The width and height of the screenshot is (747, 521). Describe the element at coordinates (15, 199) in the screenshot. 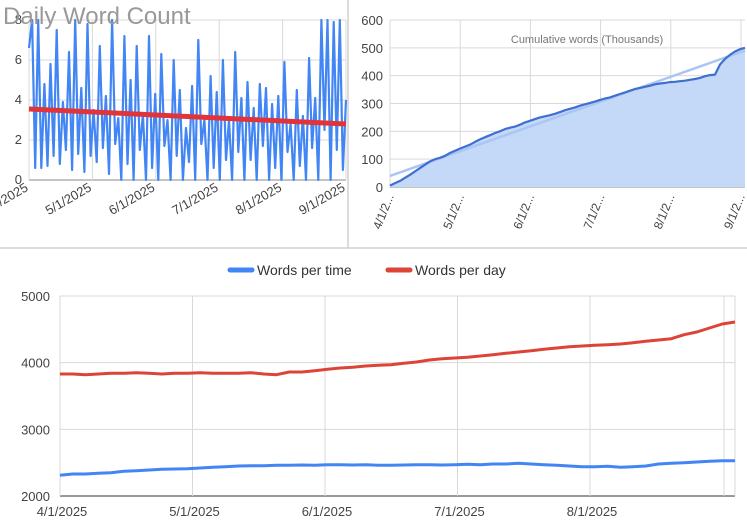

I see `daily-x-tick-label: 4/1/2025` at that location.